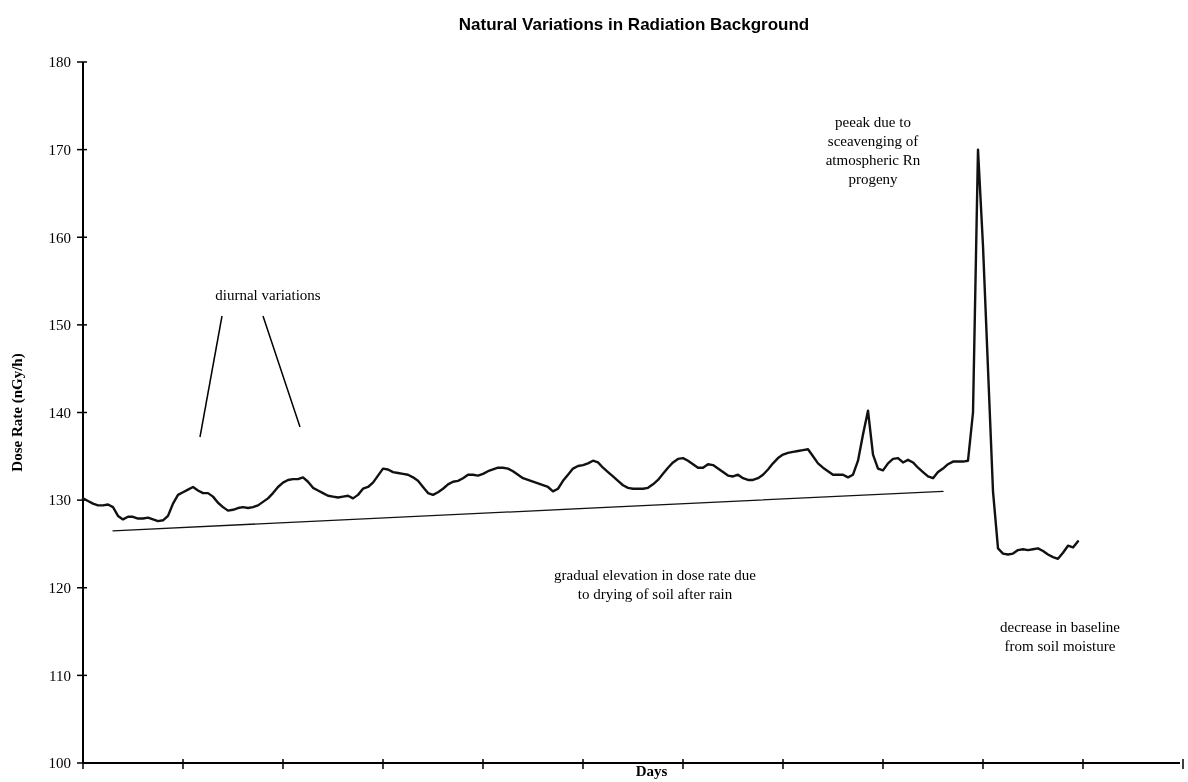  Describe the element at coordinates (59, 237) in the screenshot. I see `y-tick-label: 160` at that location.